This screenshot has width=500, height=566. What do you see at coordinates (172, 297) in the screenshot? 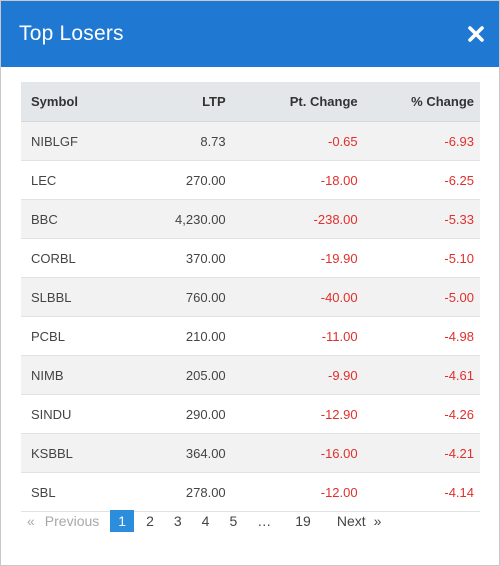
I see `cell-ltp: 760.00` at bounding box center [172, 297].